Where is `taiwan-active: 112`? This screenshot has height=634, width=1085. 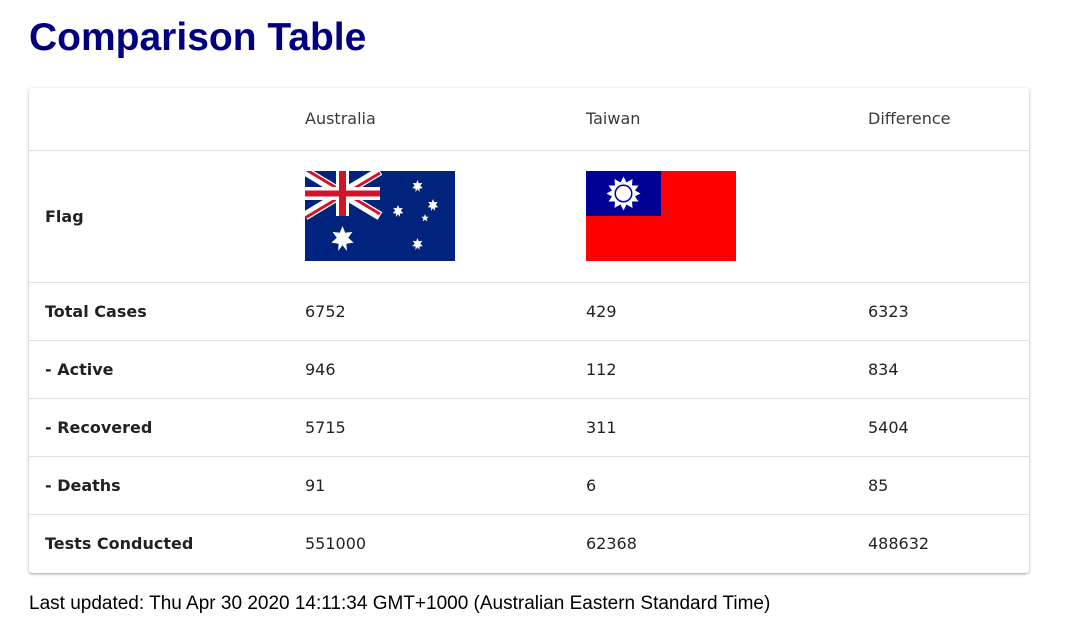
taiwan-active: 112 is located at coordinates (711, 369).